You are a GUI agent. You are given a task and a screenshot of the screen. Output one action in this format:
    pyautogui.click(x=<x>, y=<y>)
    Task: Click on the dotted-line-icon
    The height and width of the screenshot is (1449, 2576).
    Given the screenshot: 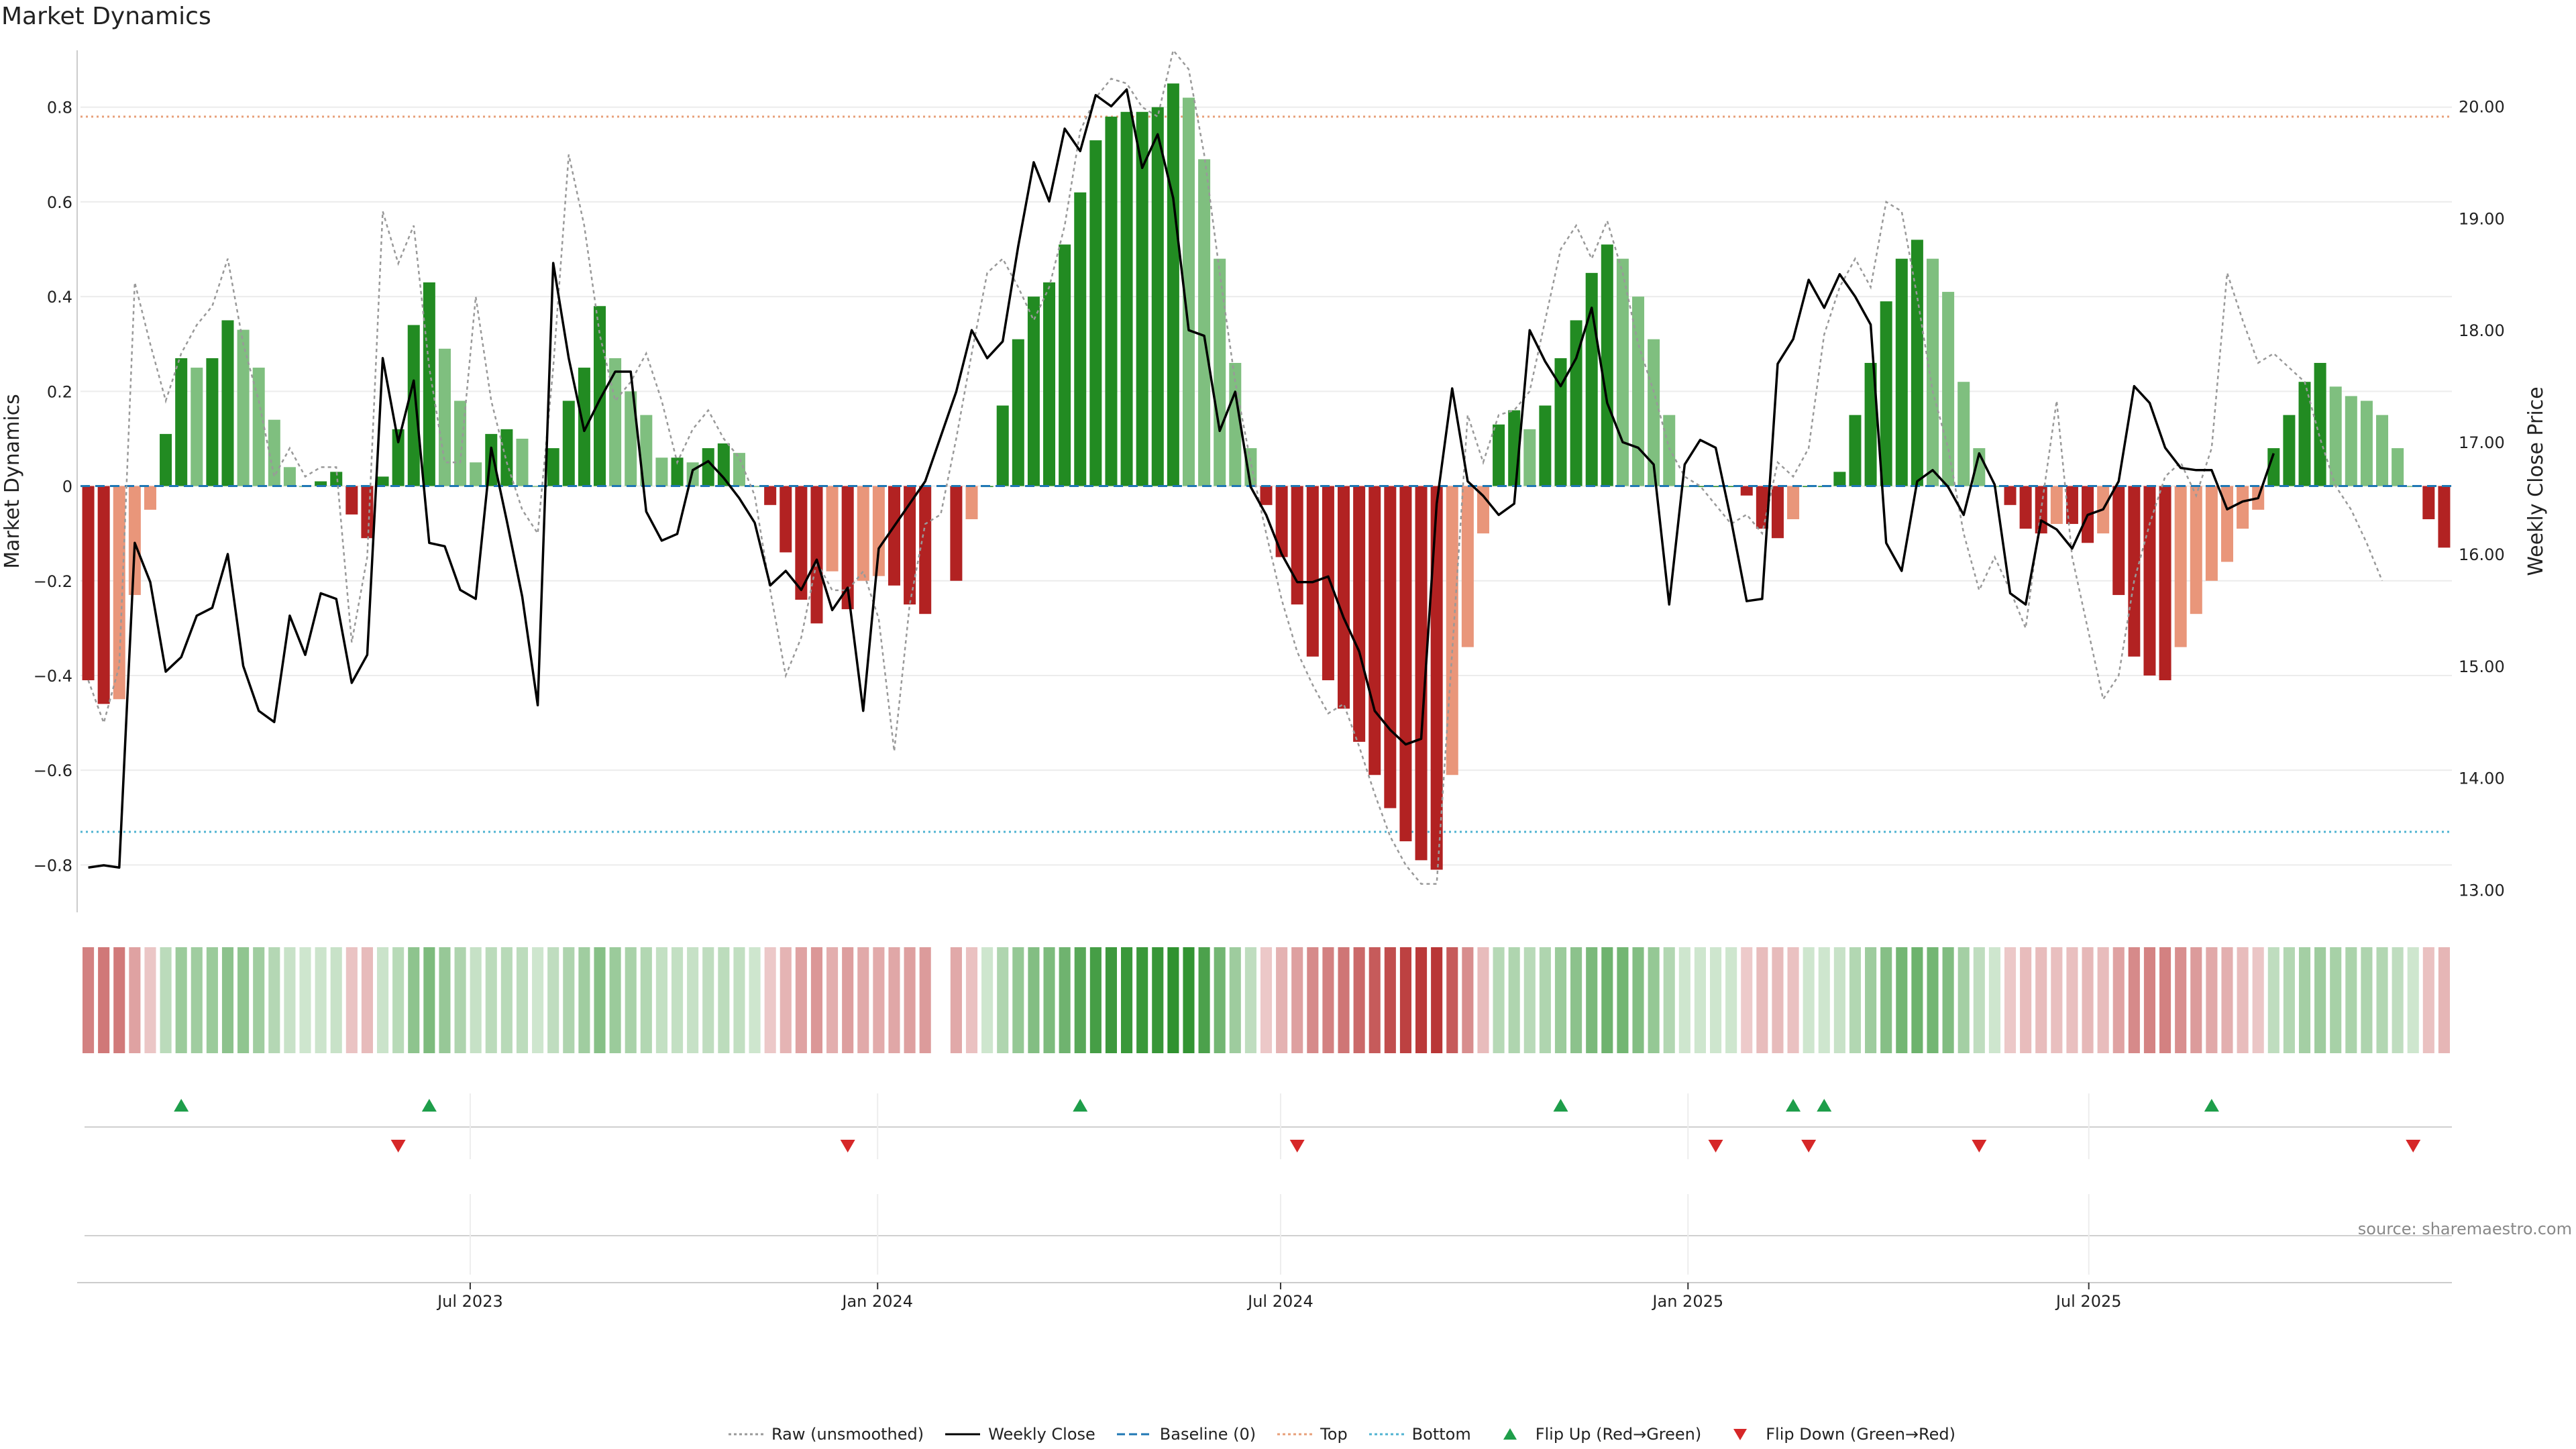 What is the action you would take?
    pyautogui.click(x=1386, y=1434)
    